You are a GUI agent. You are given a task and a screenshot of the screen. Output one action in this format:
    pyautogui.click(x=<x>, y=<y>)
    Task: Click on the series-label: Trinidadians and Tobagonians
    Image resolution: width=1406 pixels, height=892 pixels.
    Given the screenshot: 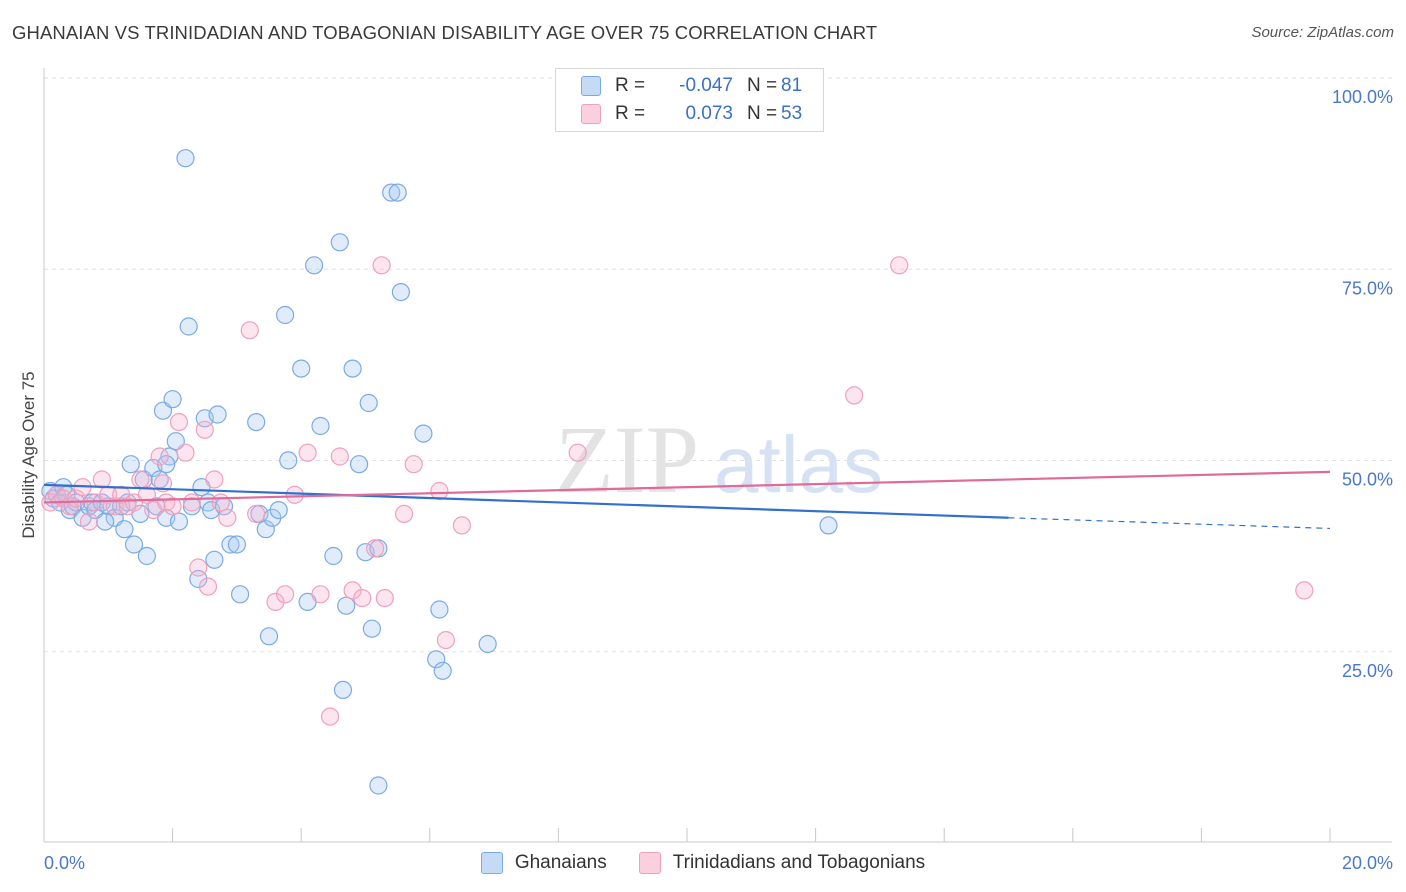 What is the action you would take?
    pyautogui.click(x=799, y=862)
    